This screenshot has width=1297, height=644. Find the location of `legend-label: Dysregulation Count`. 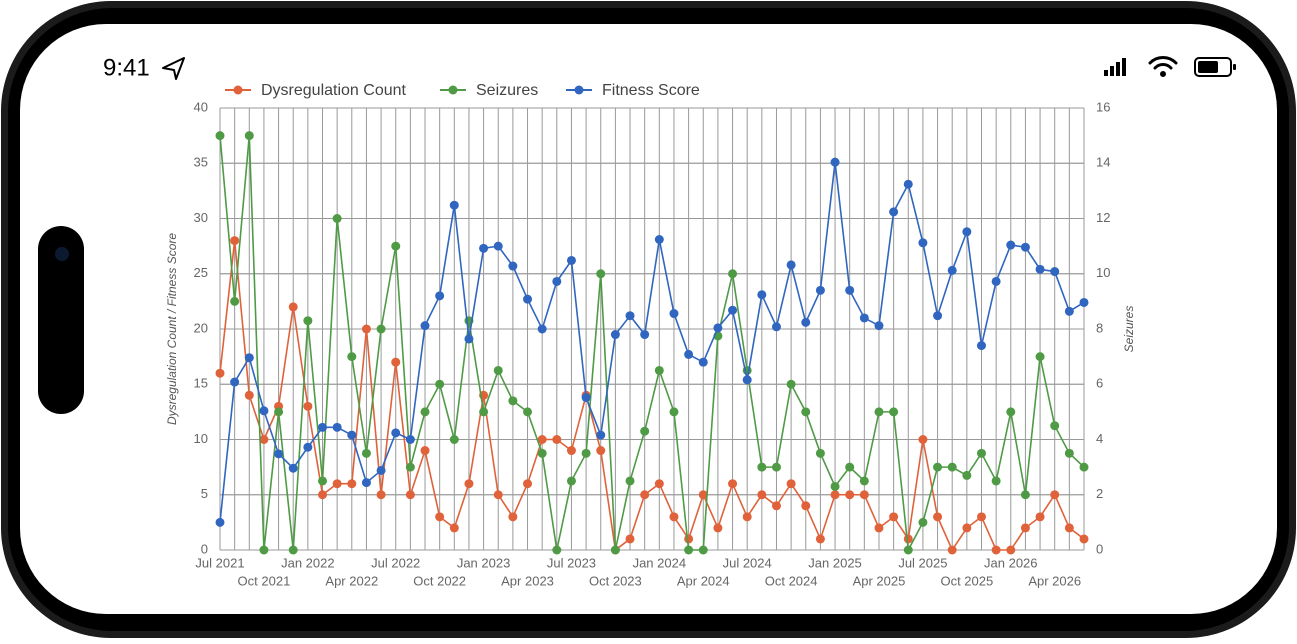

legend-label: Dysregulation Count is located at coordinates (334, 90).